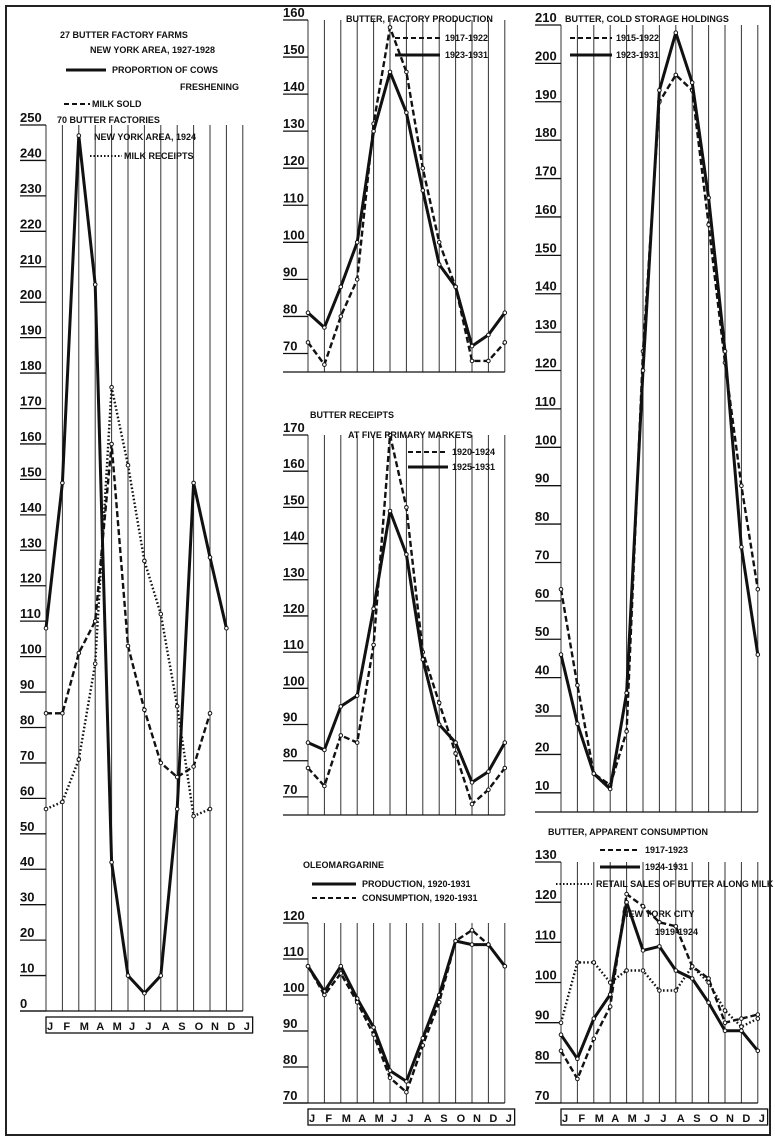  What do you see at coordinates (594, 773) in the screenshot?
I see `storage-series-2-point` at bounding box center [594, 773].